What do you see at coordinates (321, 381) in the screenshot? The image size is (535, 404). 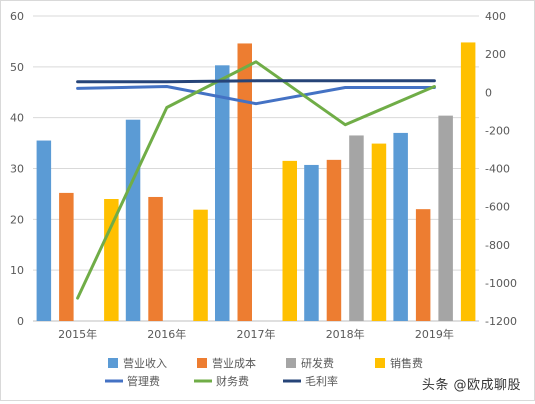 I see `legend-label-毛利率: 毛利率` at bounding box center [321, 381].